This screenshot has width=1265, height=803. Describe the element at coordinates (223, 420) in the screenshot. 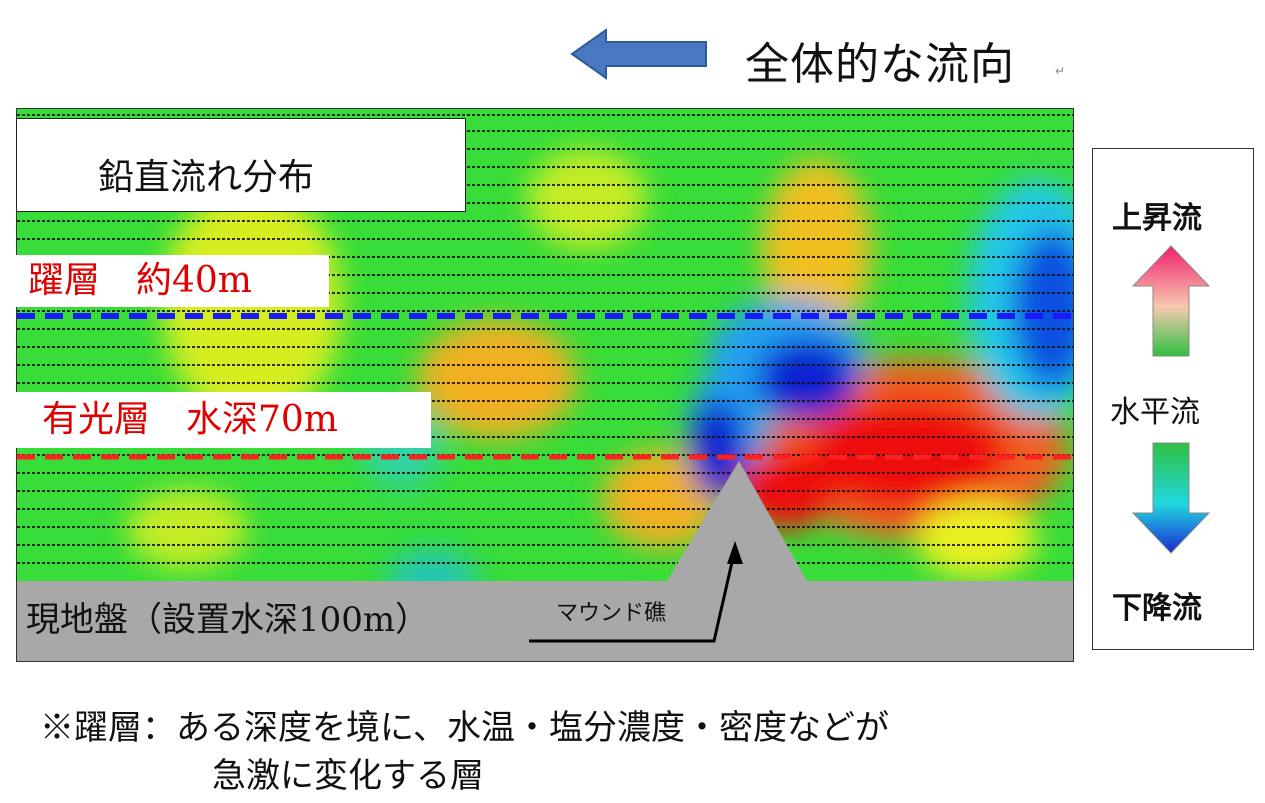

I see `euphotic-label: 有光層 水深70m` at that location.